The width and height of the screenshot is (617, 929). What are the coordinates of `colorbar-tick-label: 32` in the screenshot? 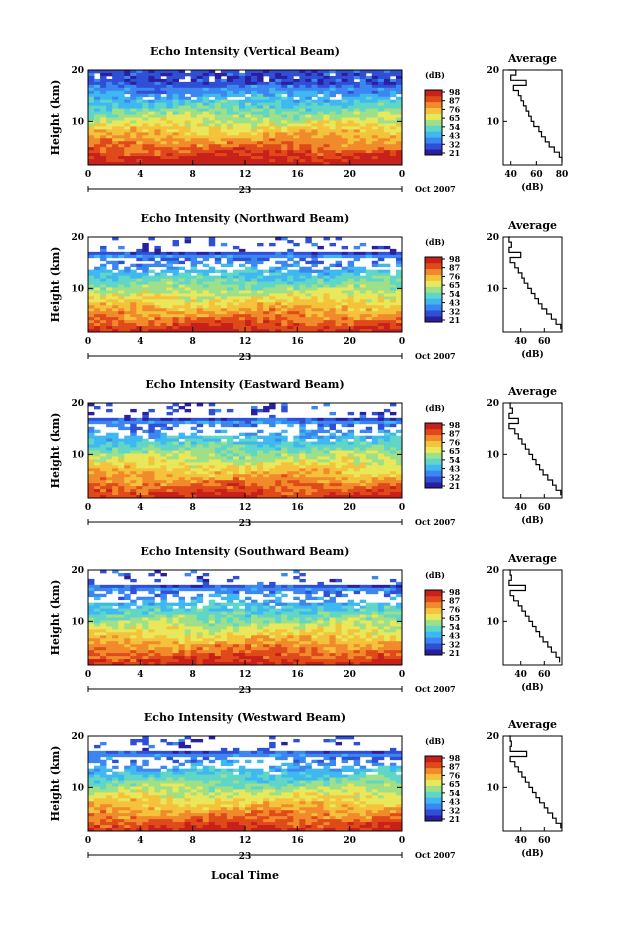 It's located at (454, 311).